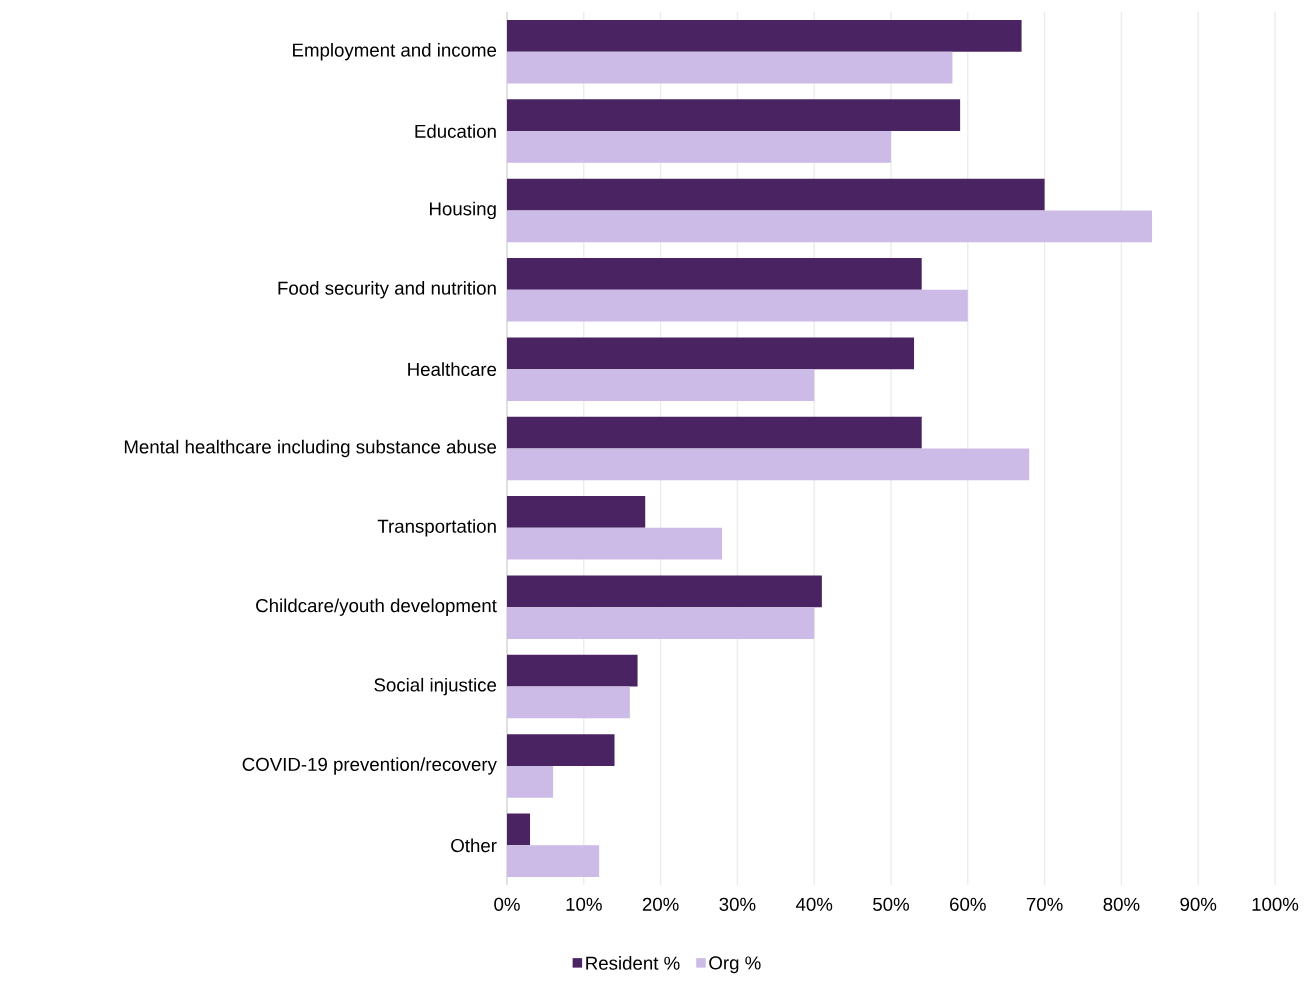 The image size is (1310, 985). What do you see at coordinates (310, 448) in the screenshot?
I see `y-tick-label: Mental healthcare including substance abuse` at bounding box center [310, 448].